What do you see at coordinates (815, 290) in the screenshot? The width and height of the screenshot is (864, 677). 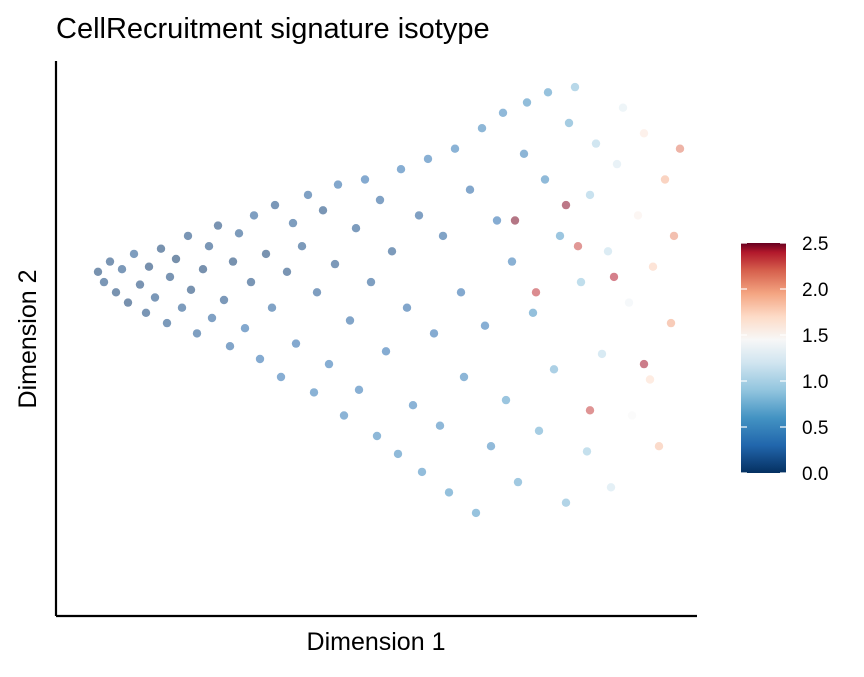 I see `colorbar-tick-label: 2.0` at bounding box center [815, 290].